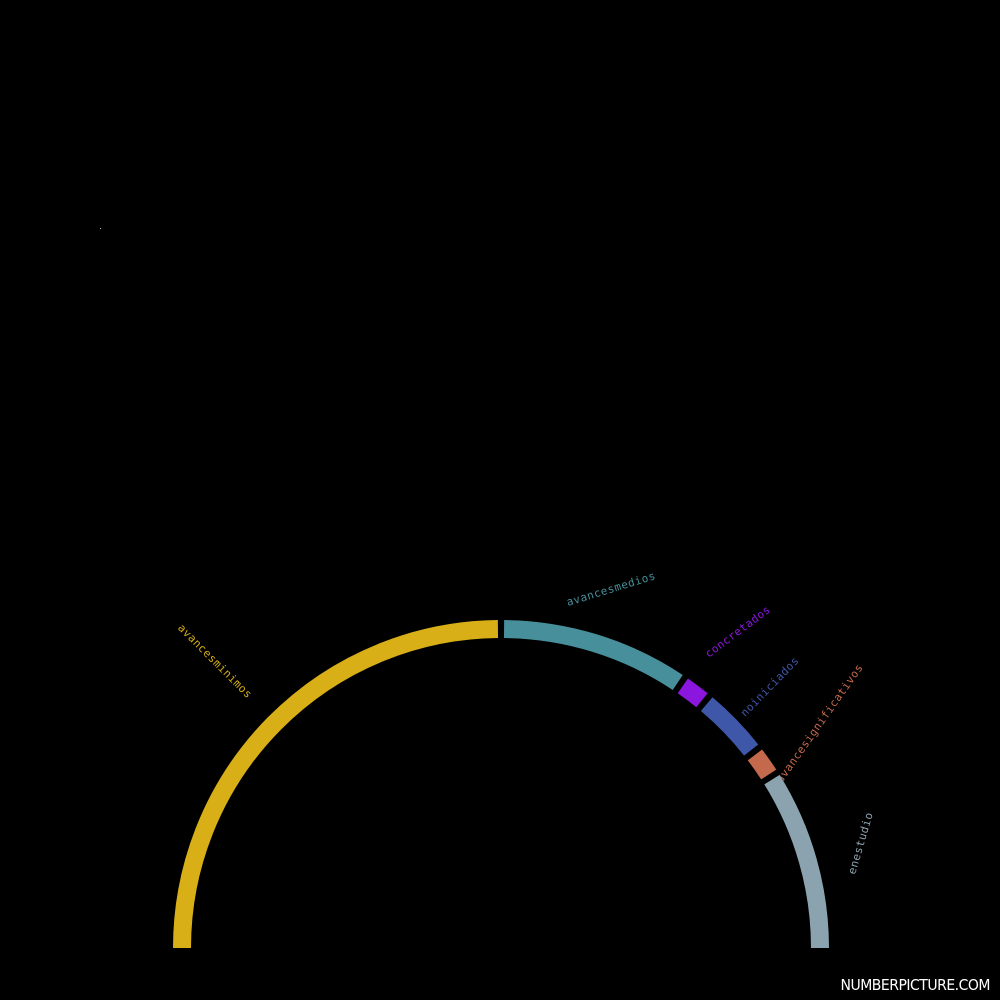  Describe the element at coordinates (770, 686) in the screenshot. I see `segment-label-noiniciados: noiniciados` at that location.